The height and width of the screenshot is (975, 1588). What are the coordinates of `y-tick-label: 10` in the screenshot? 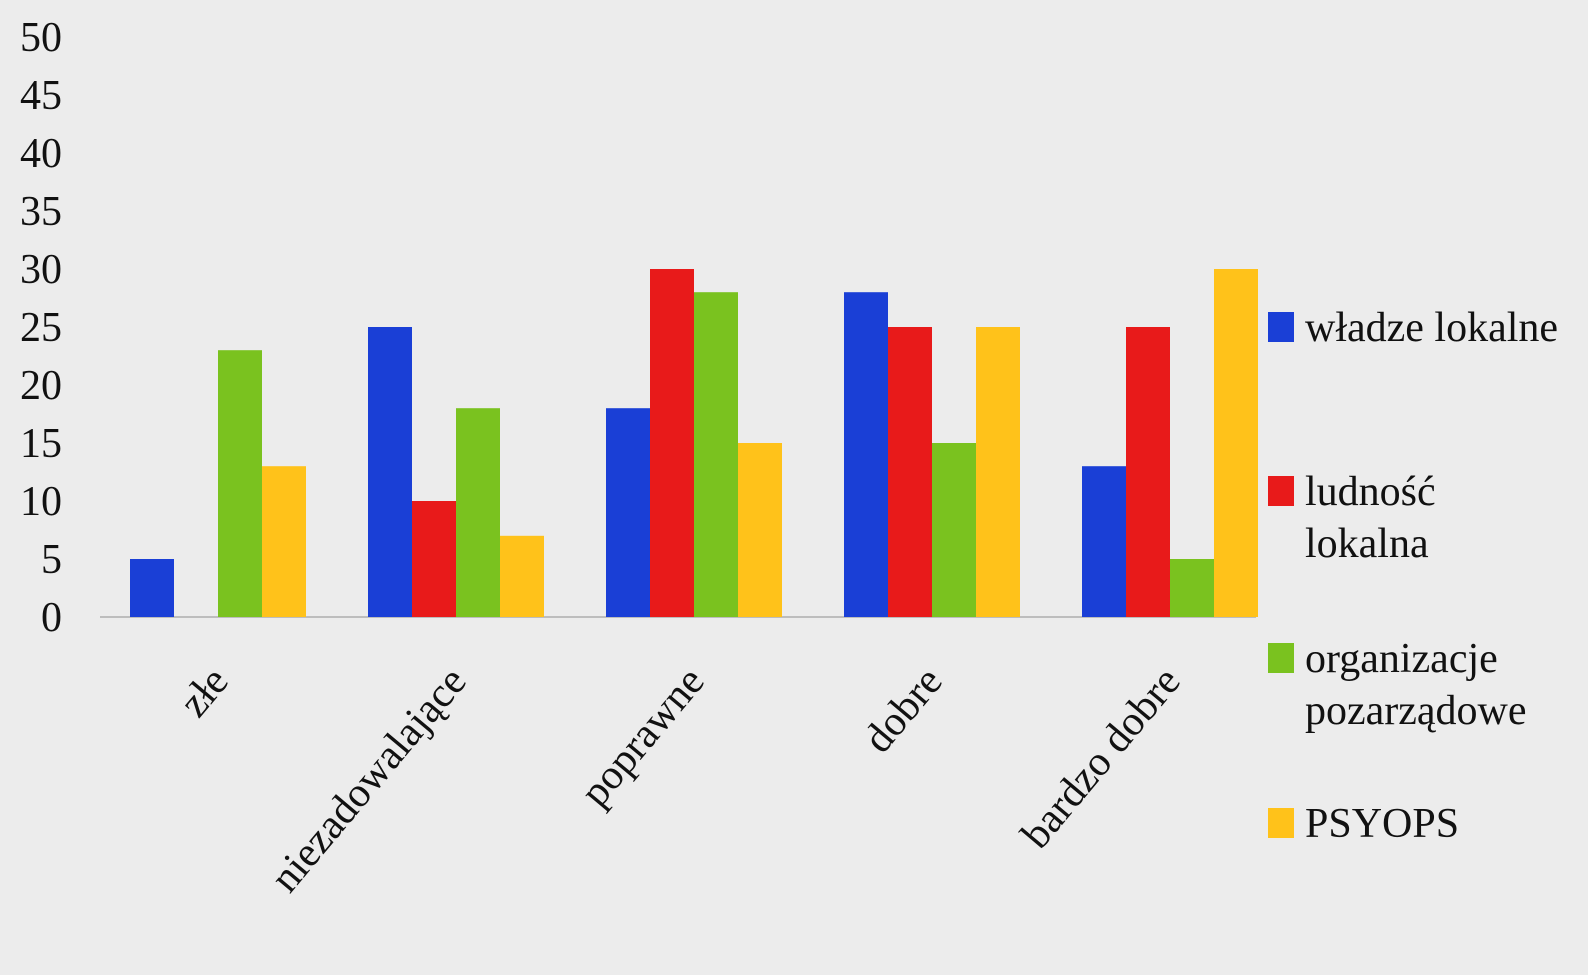 It's located at (41, 502).